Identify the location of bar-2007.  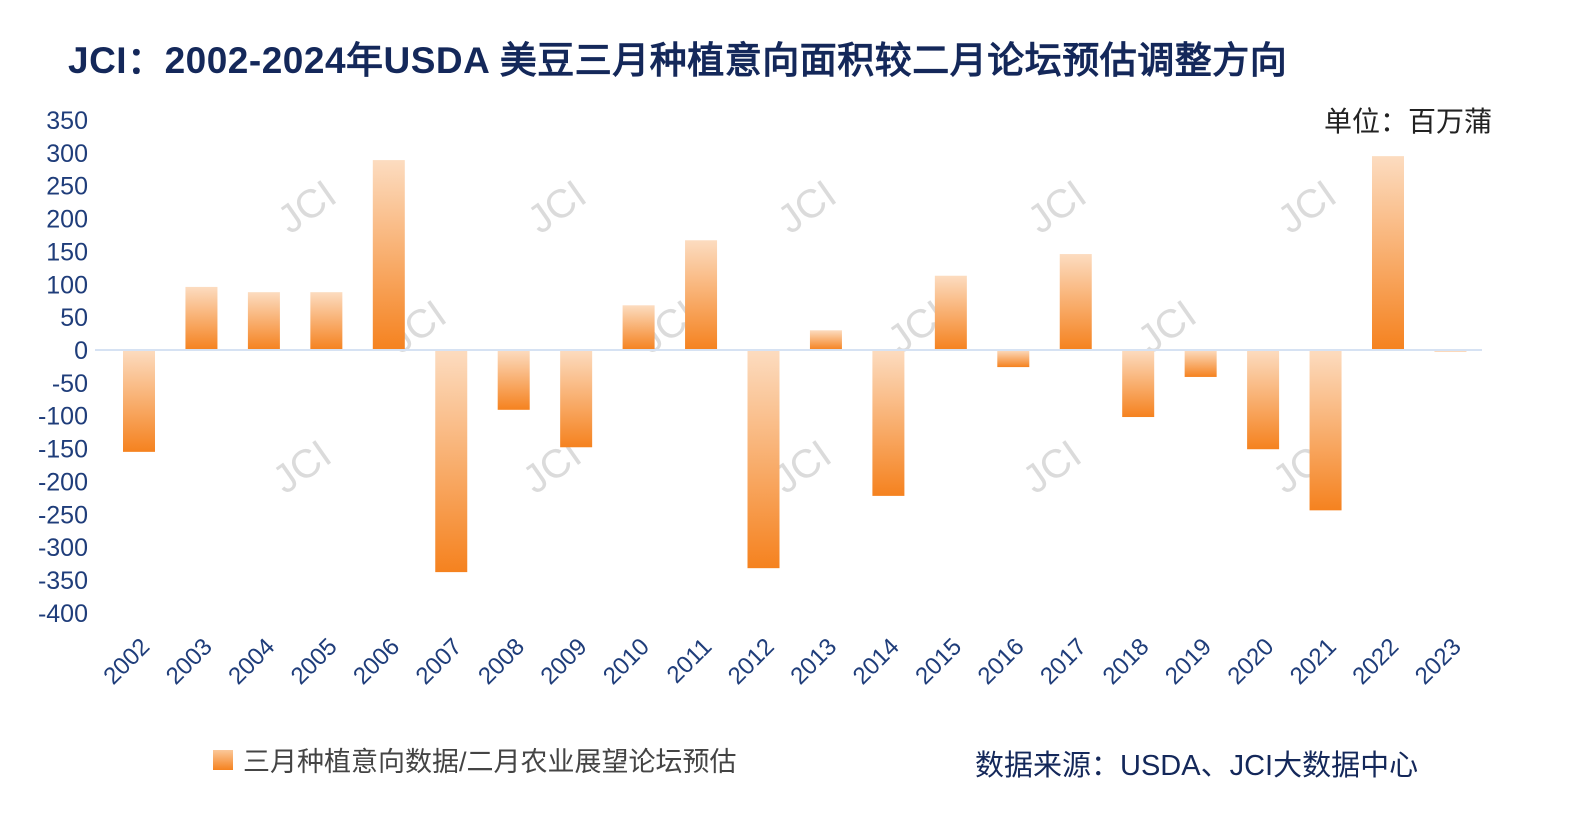
(451, 461).